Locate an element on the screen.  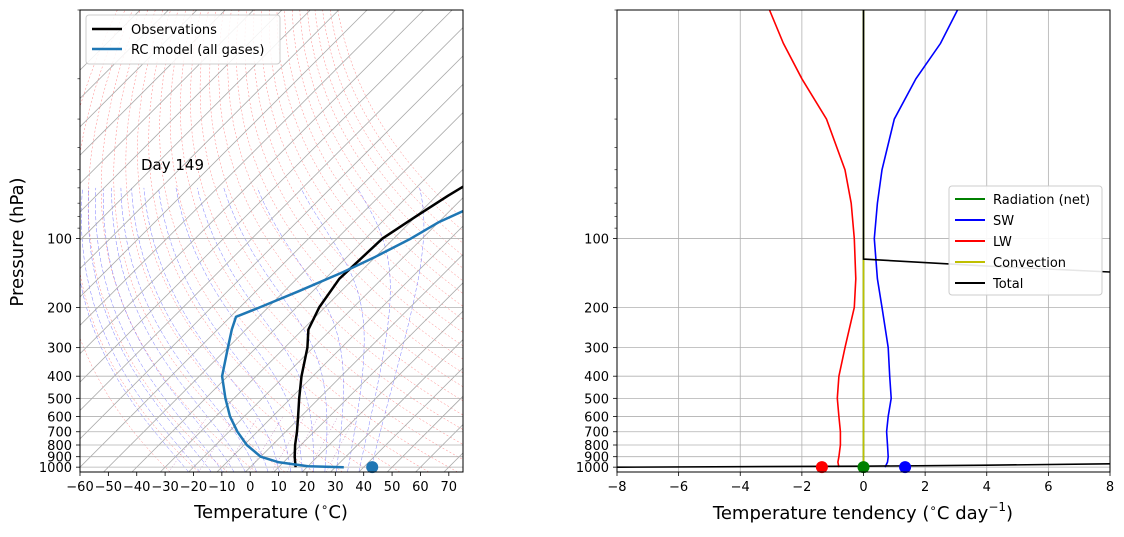
x-tick-label: 10 is located at coordinates (278, 487).